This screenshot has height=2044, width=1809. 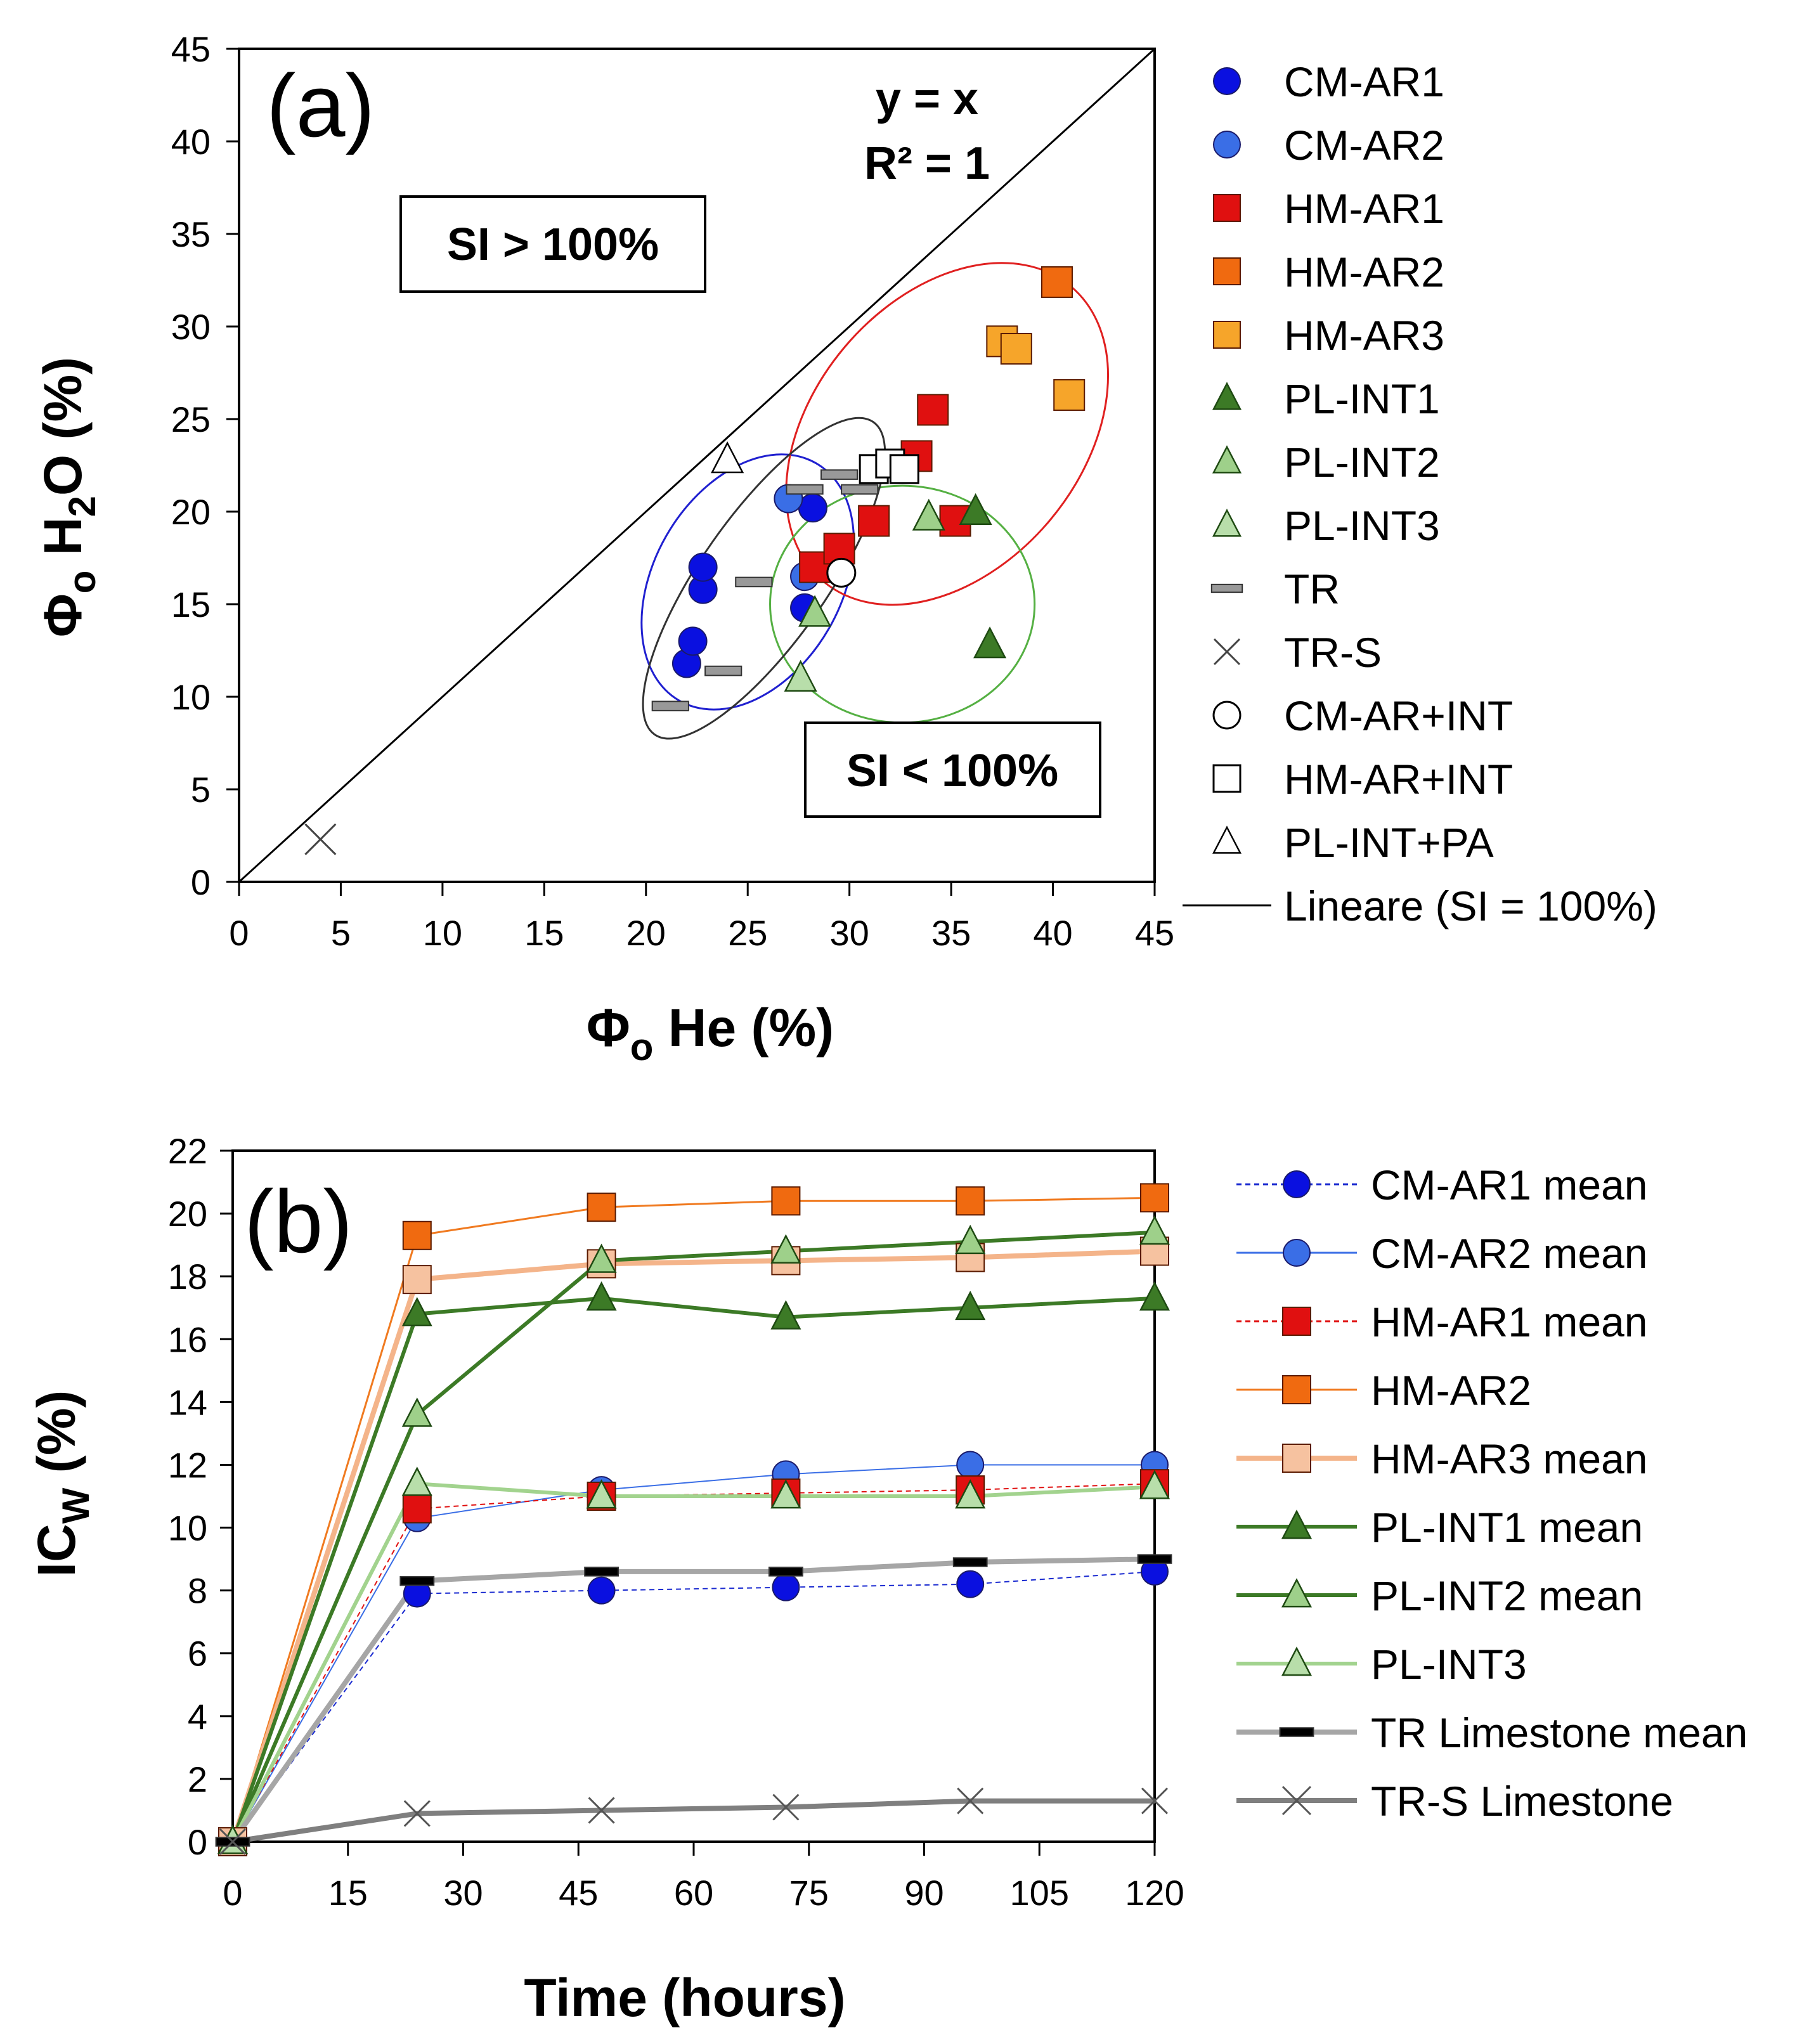 What do you see at coordinates (1471, 906) in the screenshot?
I see `legend-label-lineare-si-100: Lineare (SI = 100%)` at bounding box center [1471, 906].